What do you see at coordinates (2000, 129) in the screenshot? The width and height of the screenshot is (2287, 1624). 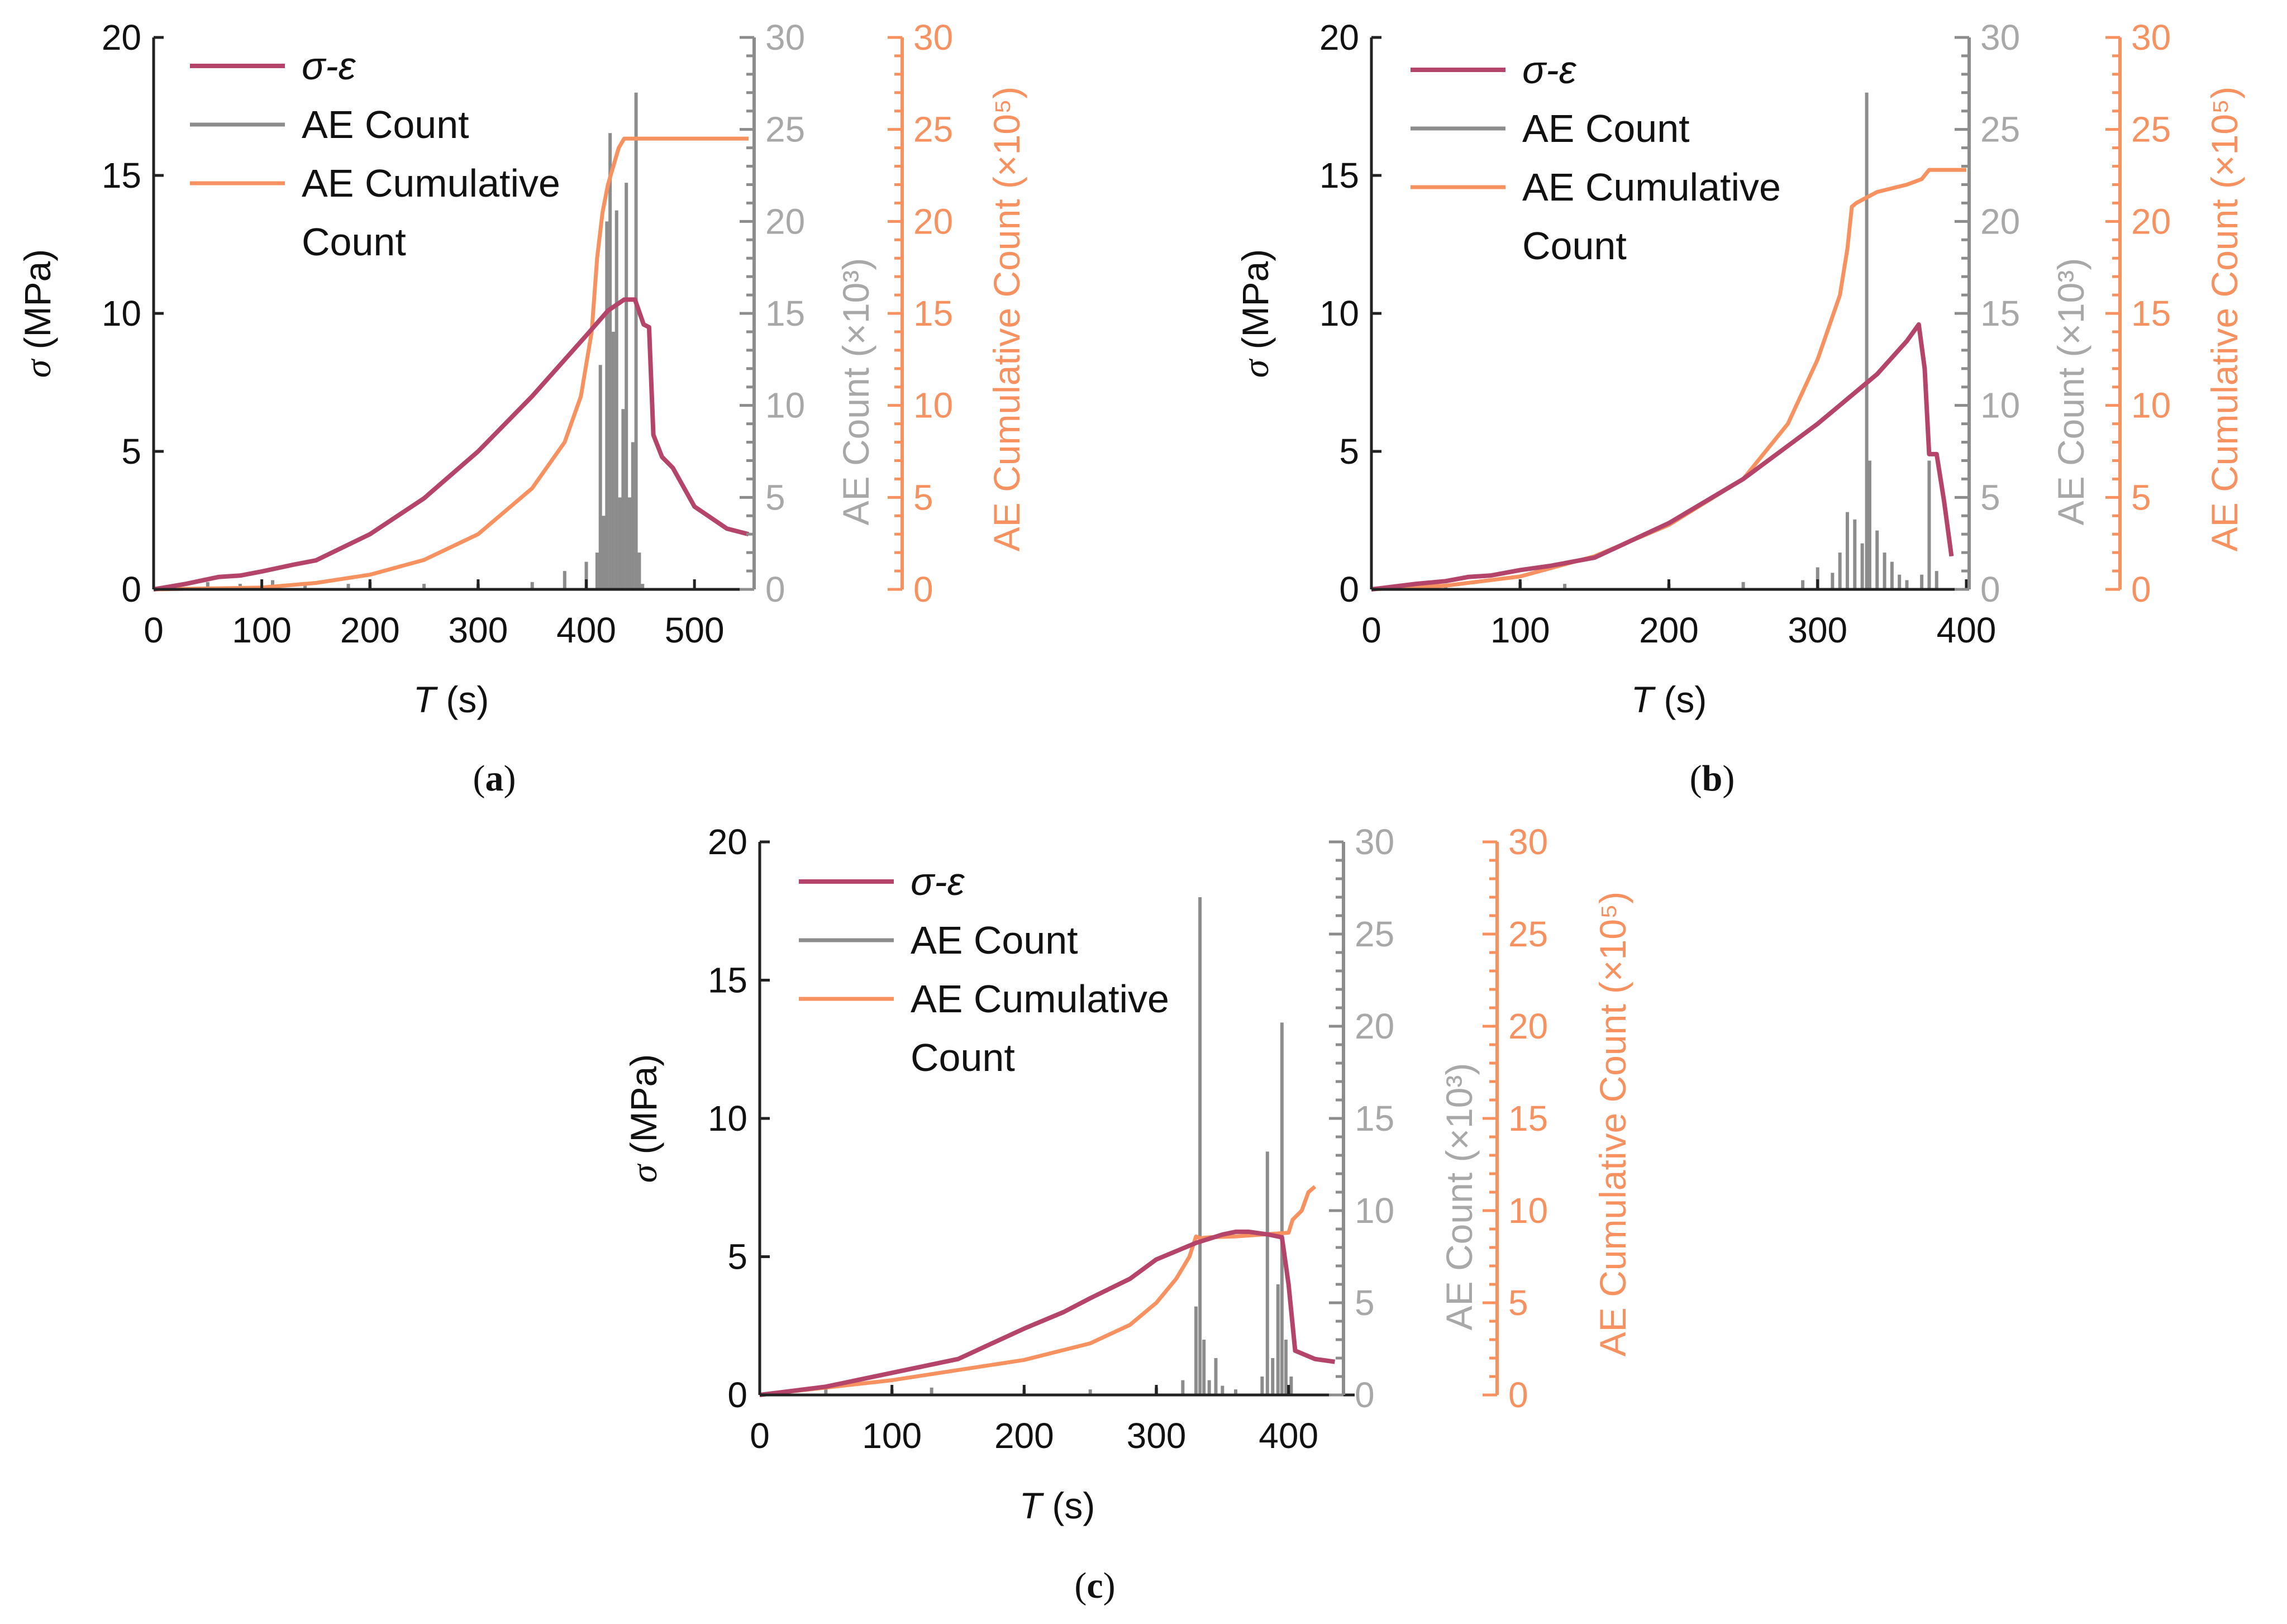 I see `y-ae-count-tick-label: 25` at bounding box center [2000, 129].